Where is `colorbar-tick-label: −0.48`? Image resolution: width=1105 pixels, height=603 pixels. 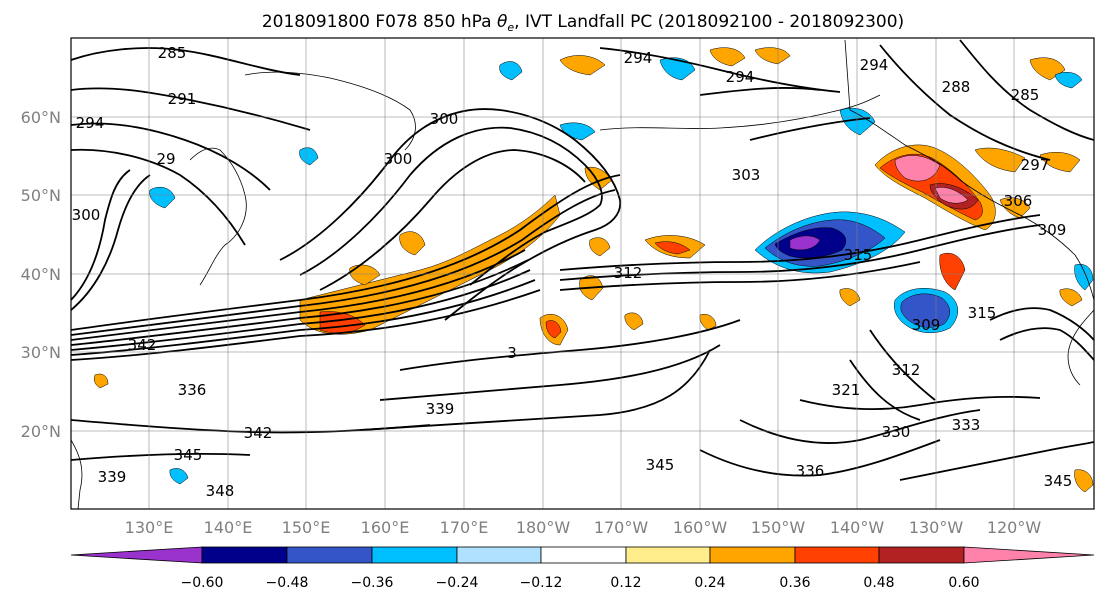 colorbar-tick-label: −0.48 is located at coordinates (287, 583).